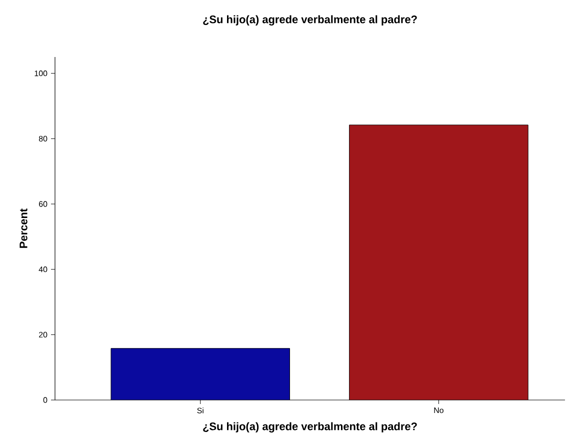 This screenshot has height=448, width=571. Describe the element at coordinates (310, 20) in the screenshot. I see `chart-title: ¿Su hijo(a) agrede verbalmente al padre?` at that location.